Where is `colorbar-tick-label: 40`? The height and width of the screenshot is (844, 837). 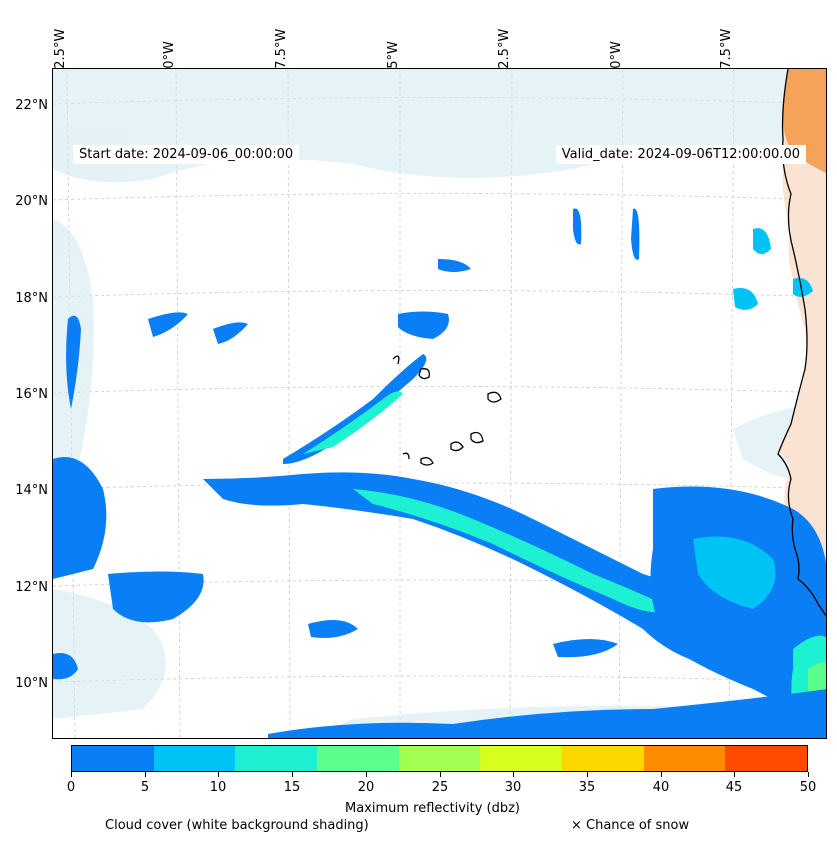 colorbar-tick-label: 40 is located at coordinates (661, 787).